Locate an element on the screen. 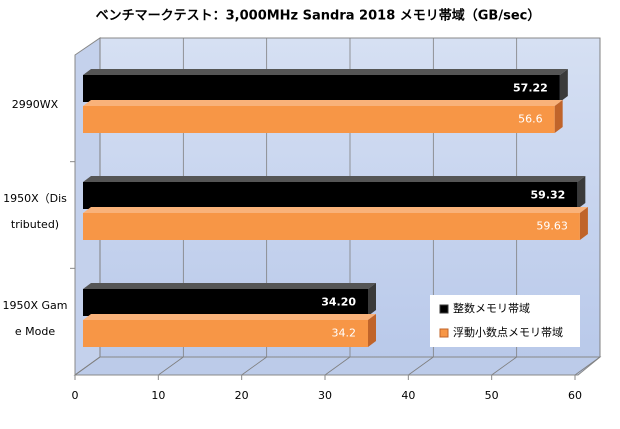 This screenshot has width=620, height=429. legend-label: 浮動小数点メモリ帯域 is located at coordinates (508, 332).